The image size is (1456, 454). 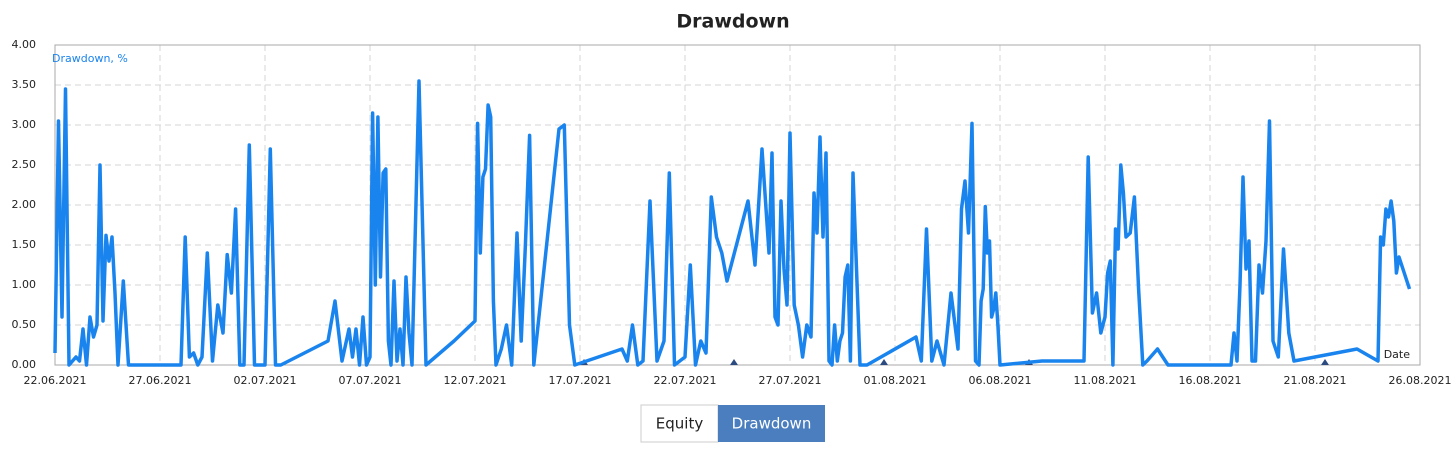 I want to click on tab-button-active, so click(x=771, y=423).